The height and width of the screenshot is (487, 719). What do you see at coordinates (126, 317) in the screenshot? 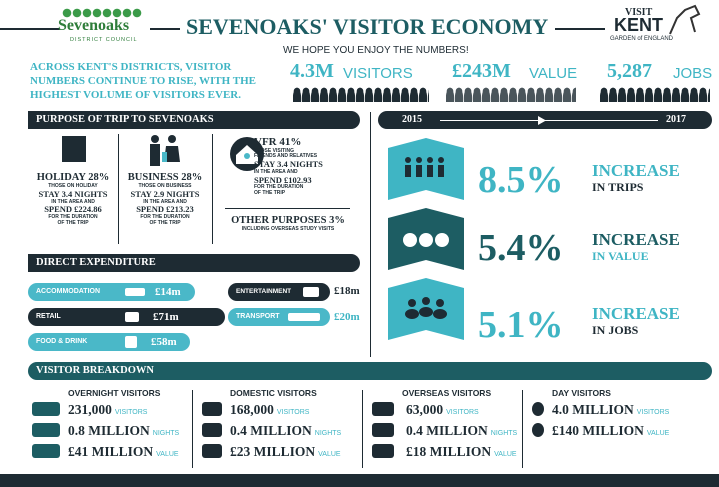
I see `expense: RETAIL £71m` at bounding box center [126, 317].